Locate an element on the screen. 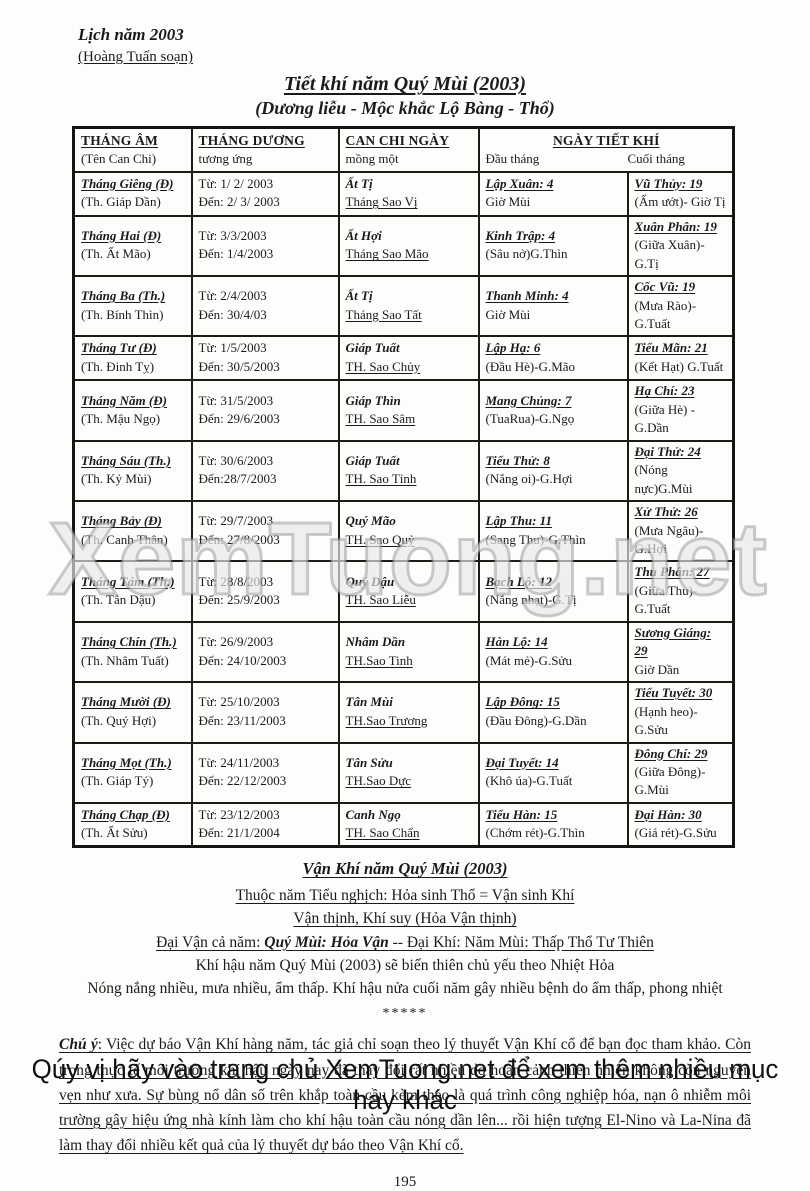 The height and width of the screenshot is (1191, 810). month-name: Tháng Chạp (Đ) is located at coordinates (125, 814).